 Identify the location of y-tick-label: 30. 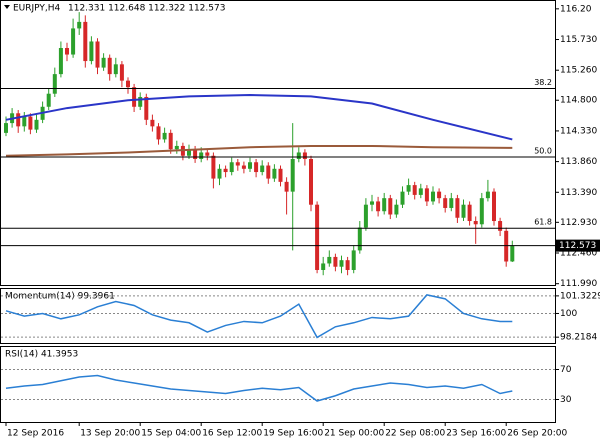
(566, 400).